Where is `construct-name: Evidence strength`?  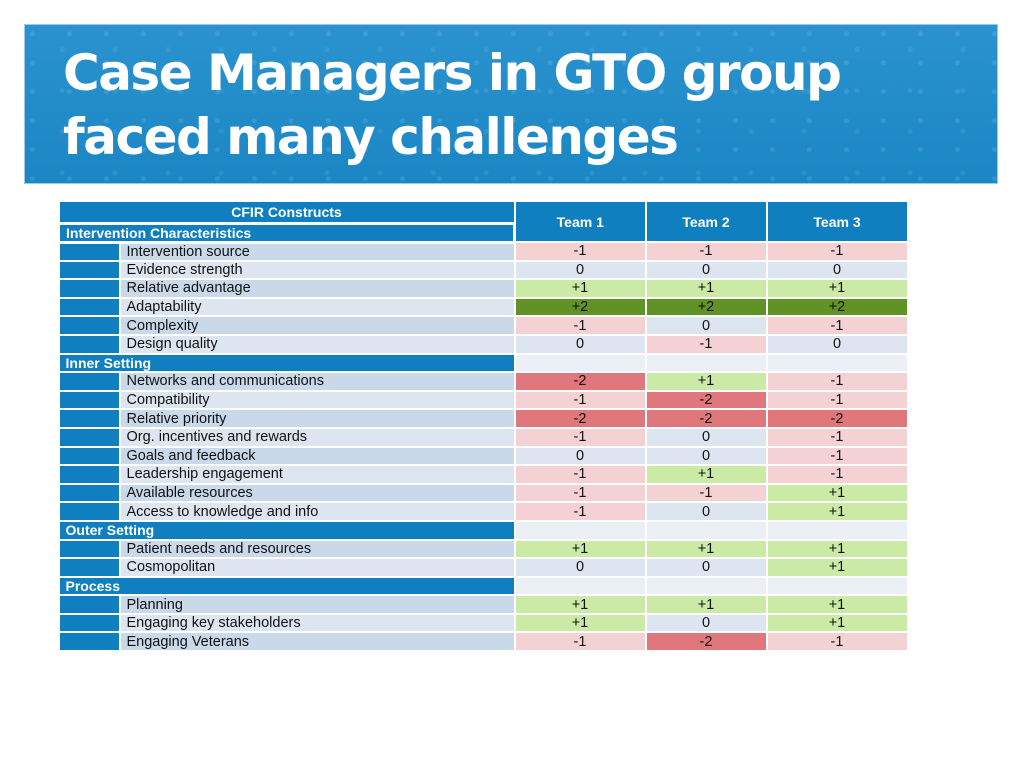 construct-name: Evidence strength is located at coordinates (317, 270).